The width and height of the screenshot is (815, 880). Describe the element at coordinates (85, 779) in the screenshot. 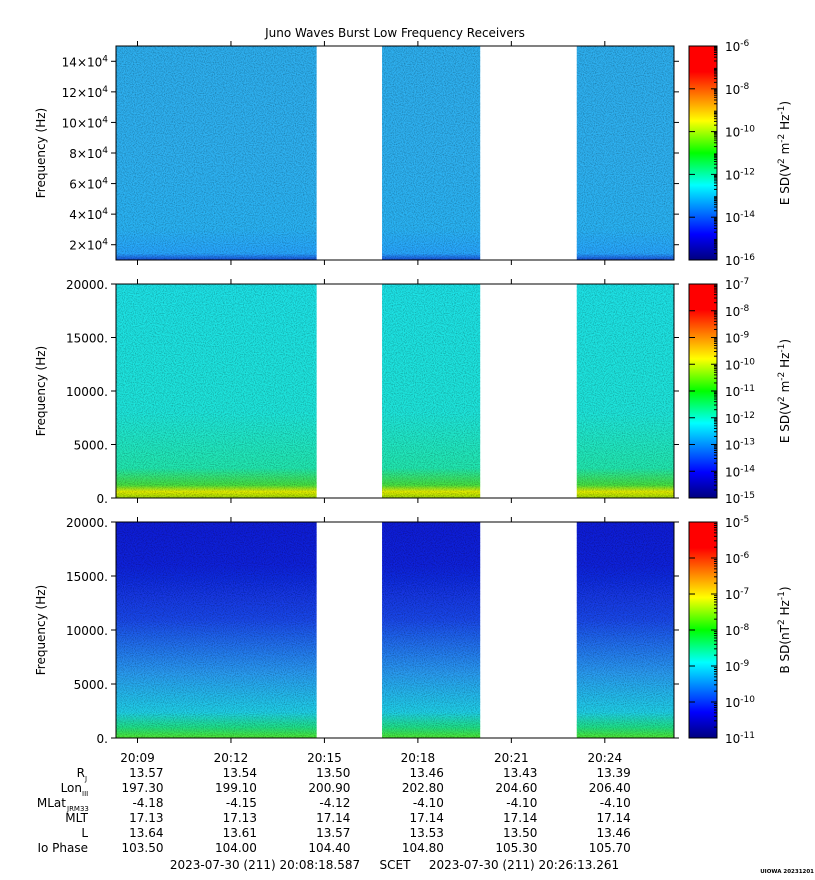

I see `ephemeris-row-subscript: J` at that location.